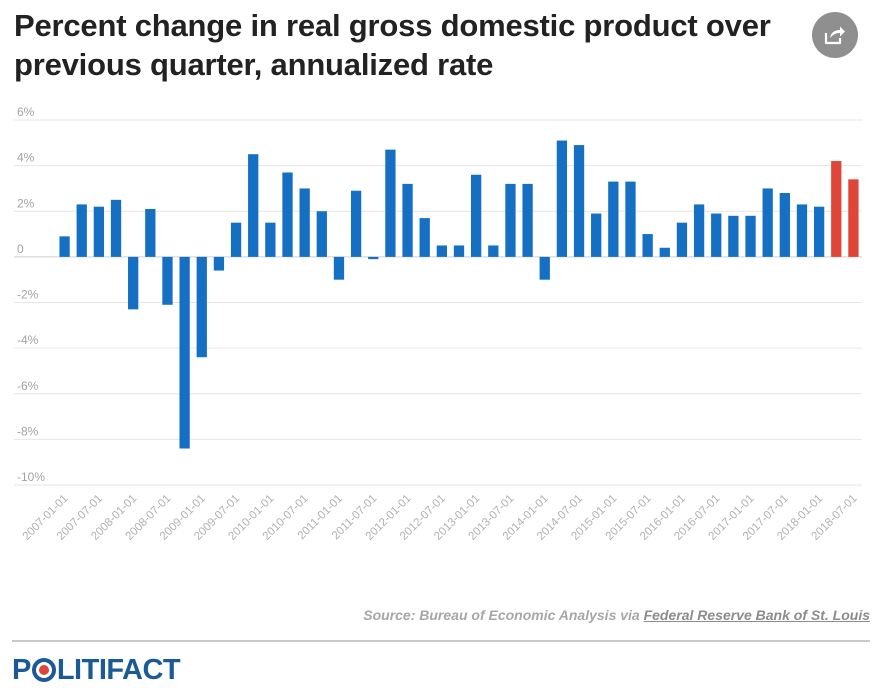 This screenshot has width=880, height=694. I want to click on source-link: Federal Reserve Bank of St. Louis, so click(756, 615).